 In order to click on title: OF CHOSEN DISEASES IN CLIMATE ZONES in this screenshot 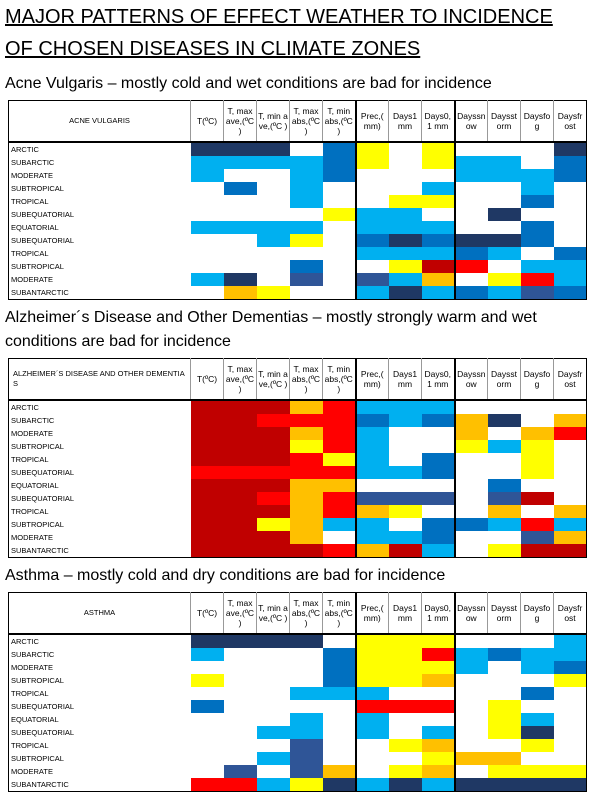, I will do `click(213, 49)`.